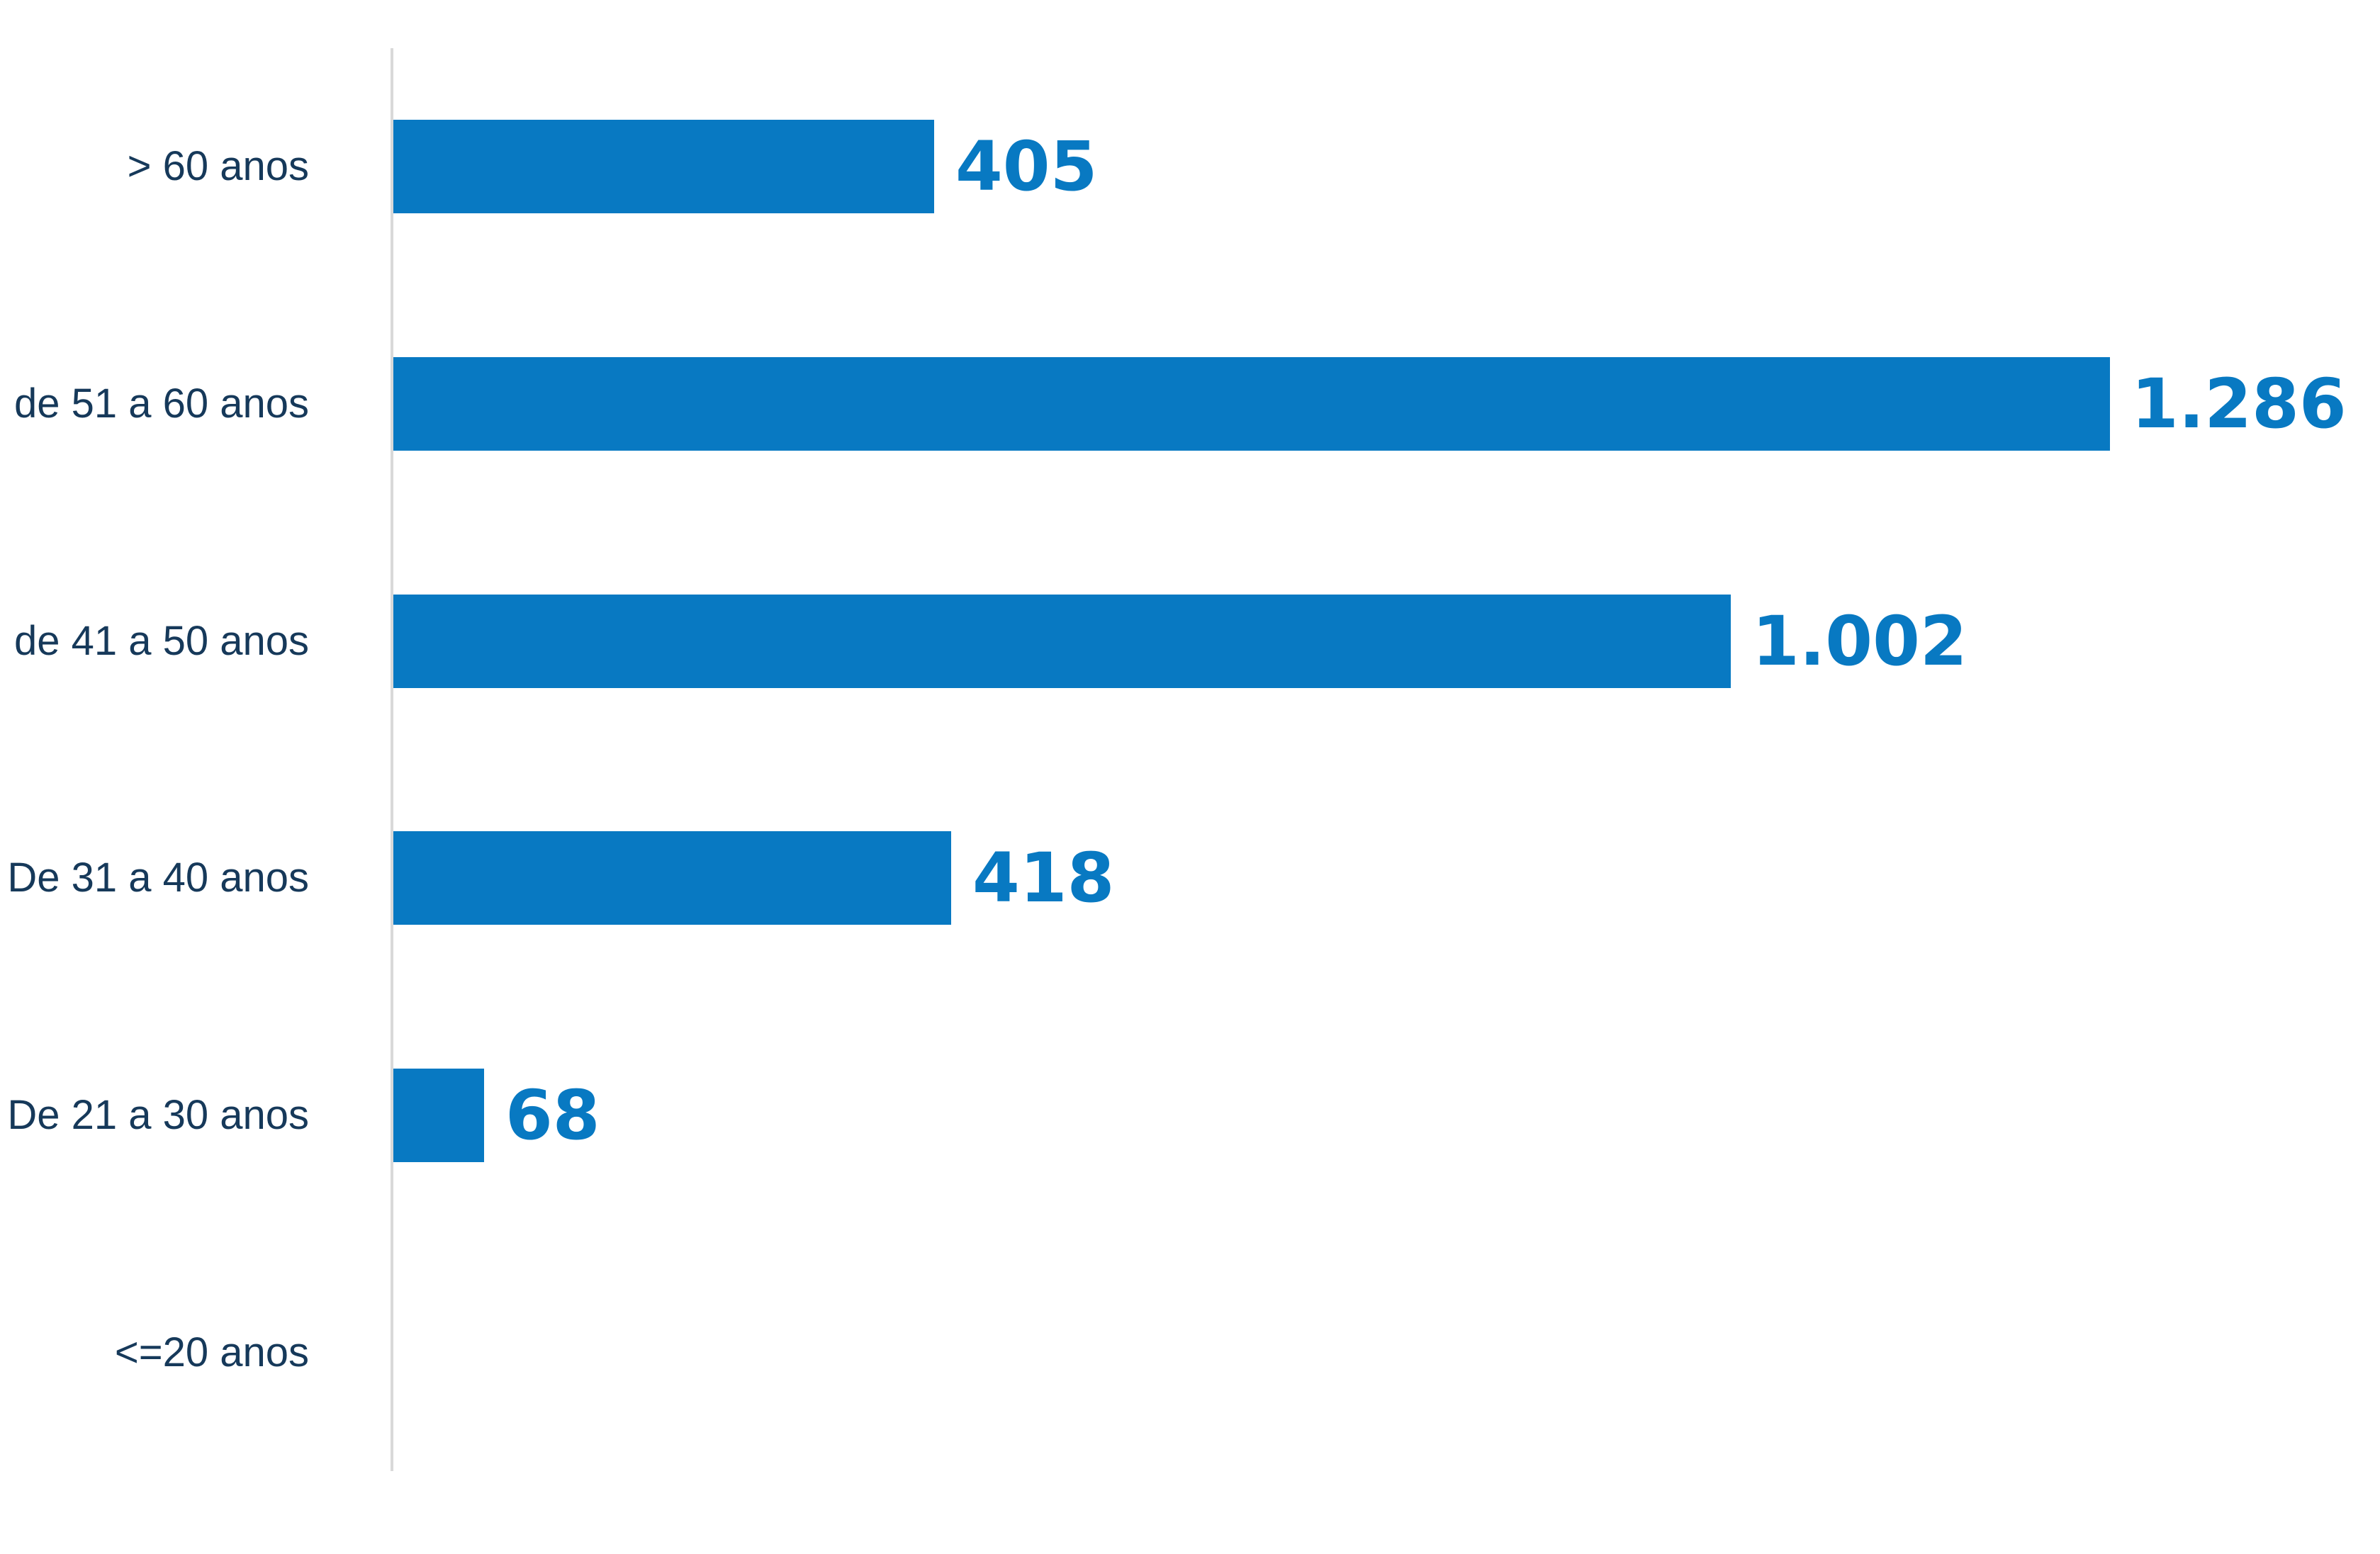 The width and height of the screenshot is (2380, 1554). Describe the element at coordinates (2239, 404) in the screenshot. I see `value-label: 1.286` at that location.